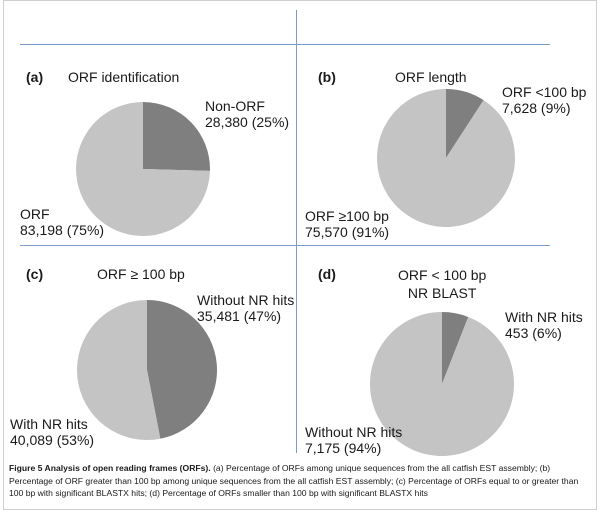 The width and height of the screenshot is (600, 513). What do you see at coordinates (124, 77) in the screenshot?
I see `panel-a-title: ORF identification` at bounding box center [124, 77].